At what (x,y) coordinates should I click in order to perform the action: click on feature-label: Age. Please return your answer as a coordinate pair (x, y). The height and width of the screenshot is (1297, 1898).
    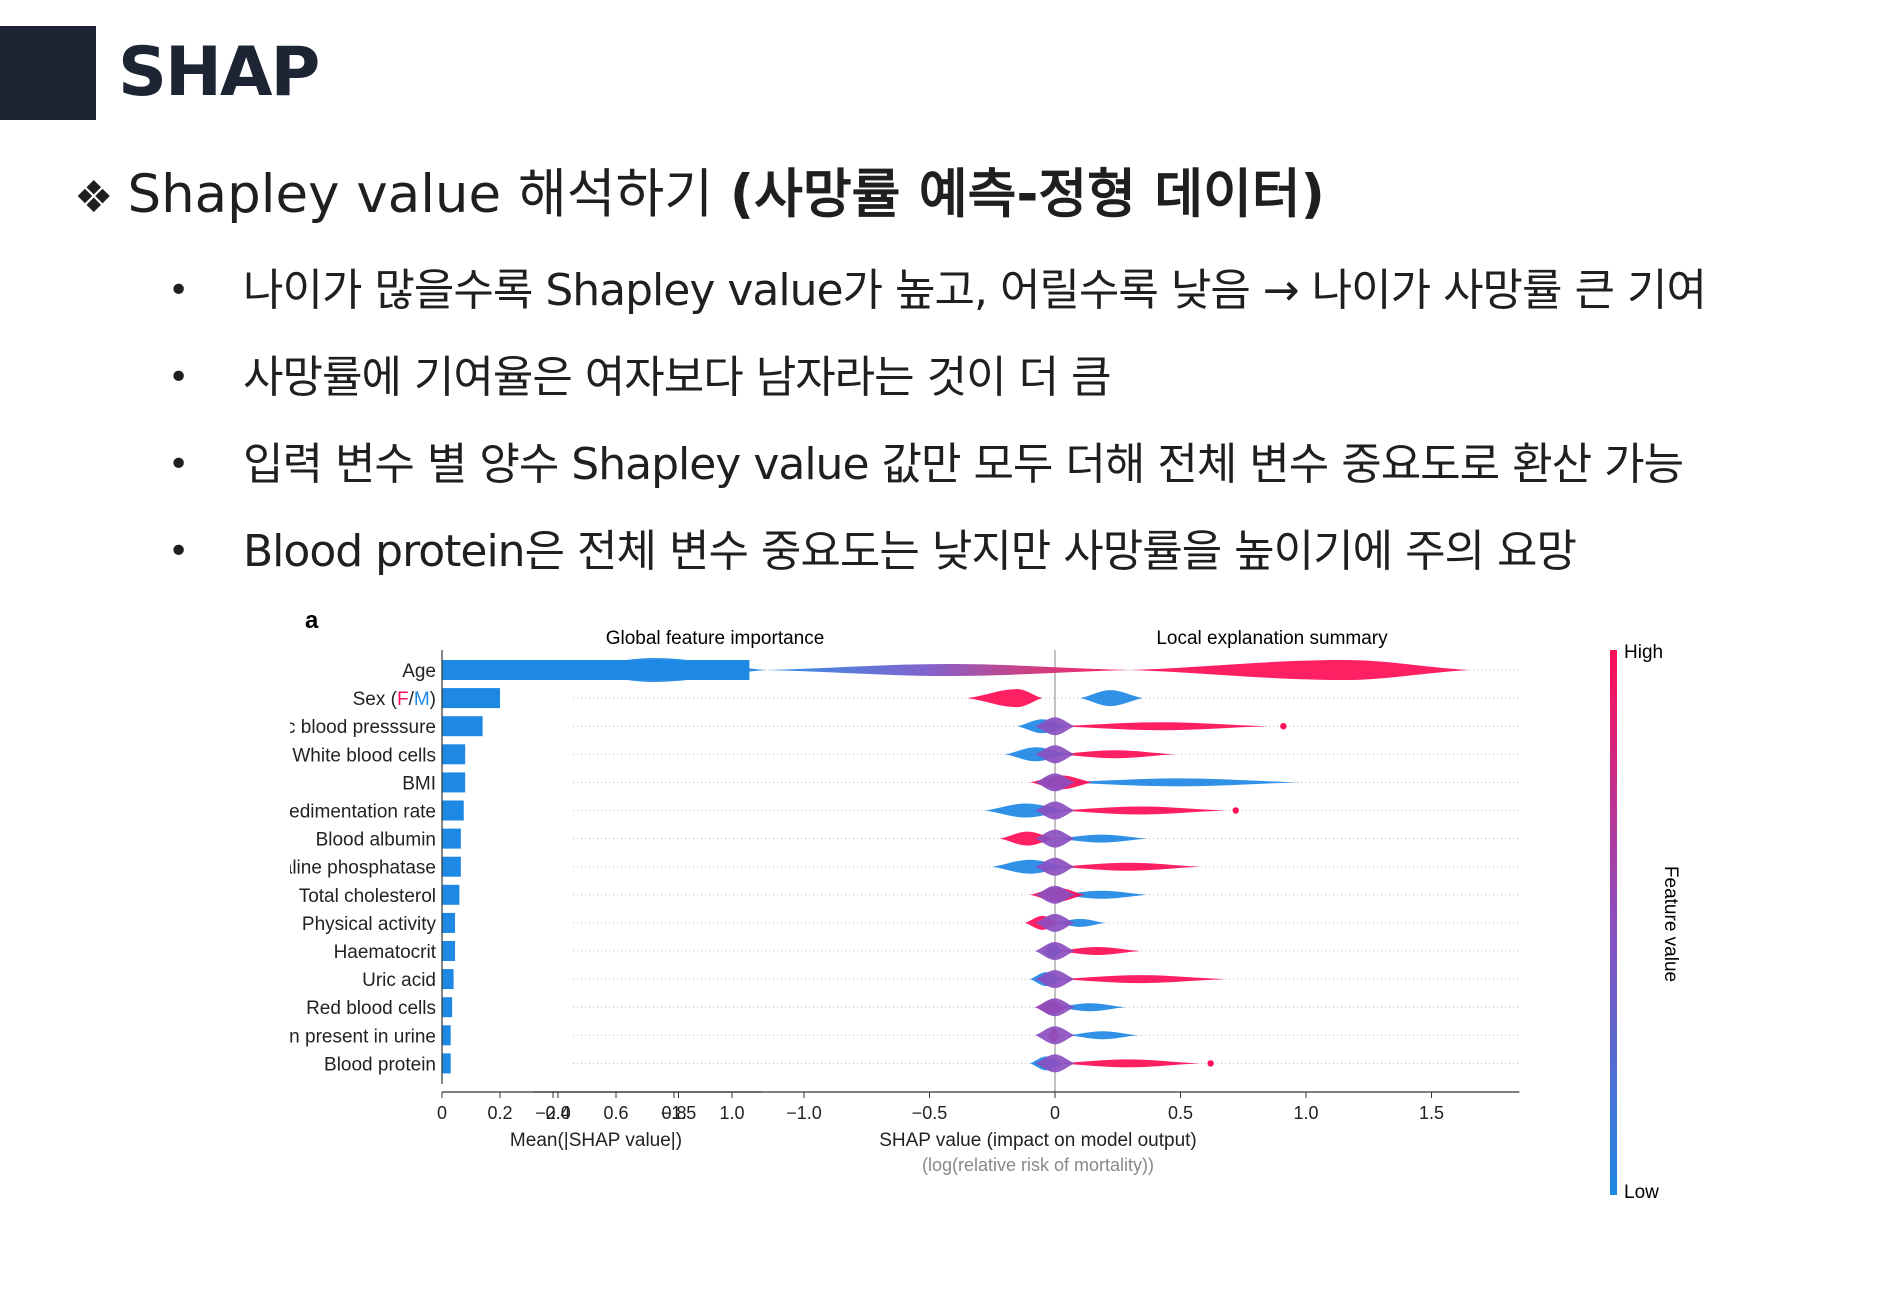
    Looking at the image, I should click on (419, 671).